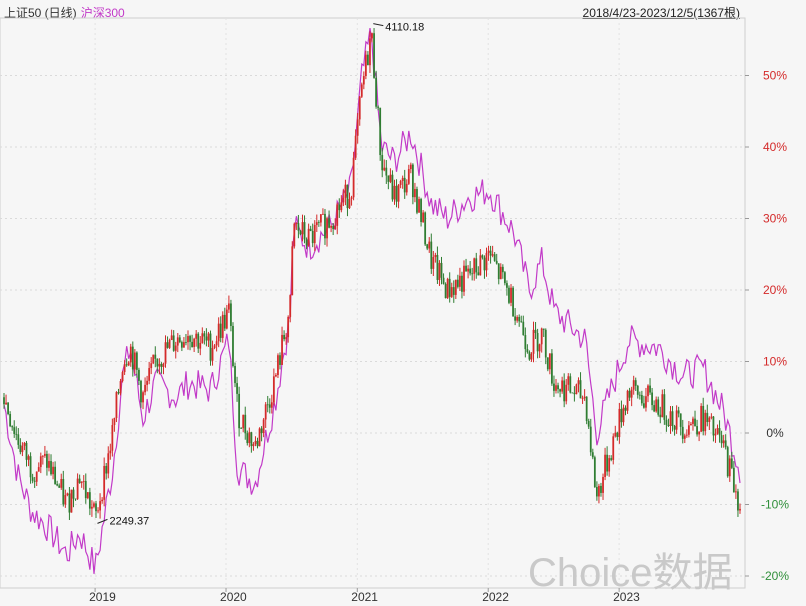 The image size is (806, 606). Describe the element at coordinates (775, 76) in the screenshot. I see `y-tick-label: 50%` at that location.